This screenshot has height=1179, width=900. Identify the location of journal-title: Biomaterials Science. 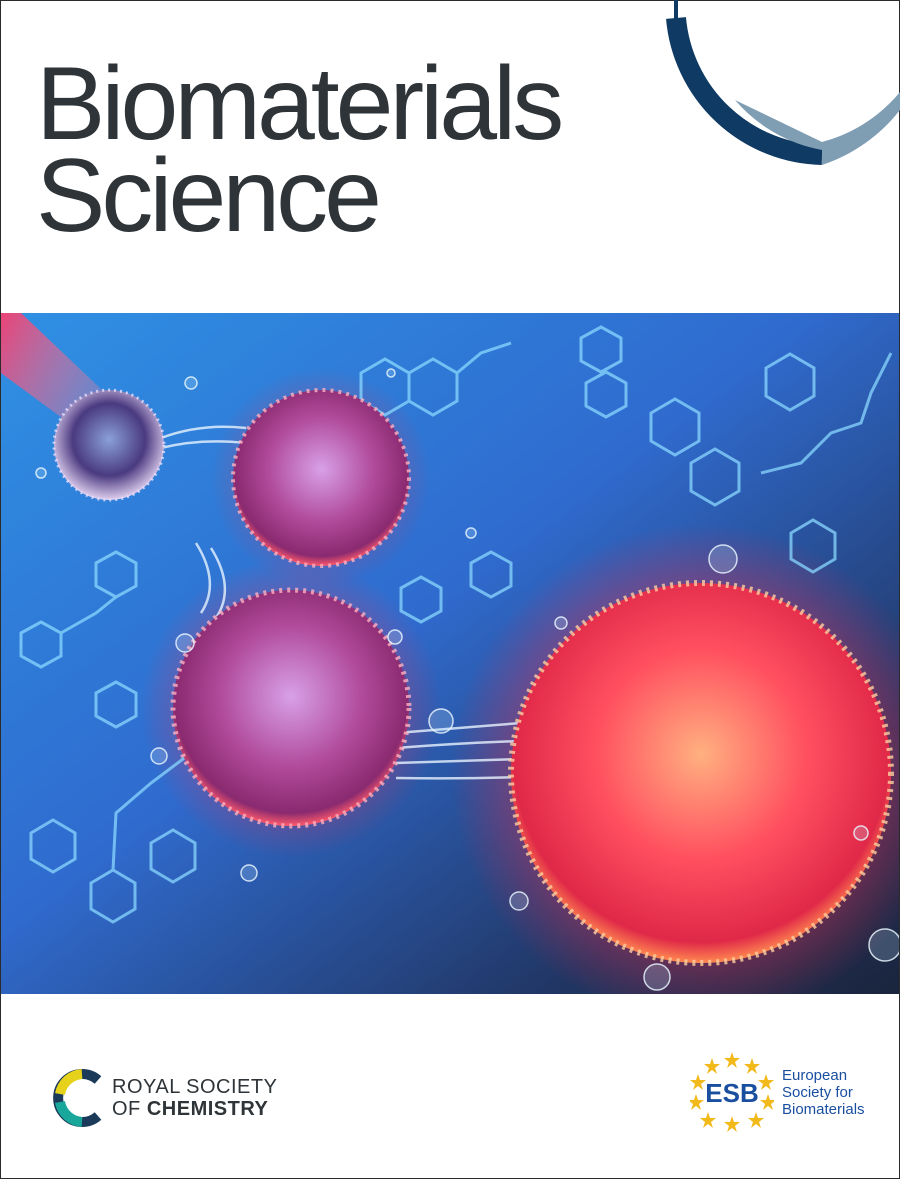
(300, 150).